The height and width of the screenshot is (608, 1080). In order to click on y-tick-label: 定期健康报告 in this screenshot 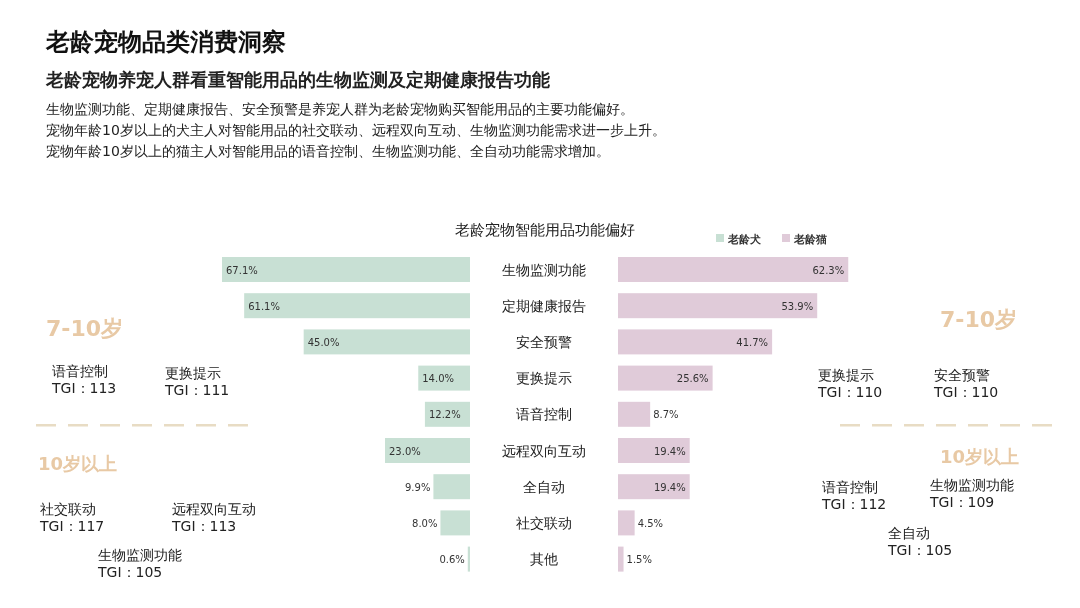, I will do `click(544, 305)`.